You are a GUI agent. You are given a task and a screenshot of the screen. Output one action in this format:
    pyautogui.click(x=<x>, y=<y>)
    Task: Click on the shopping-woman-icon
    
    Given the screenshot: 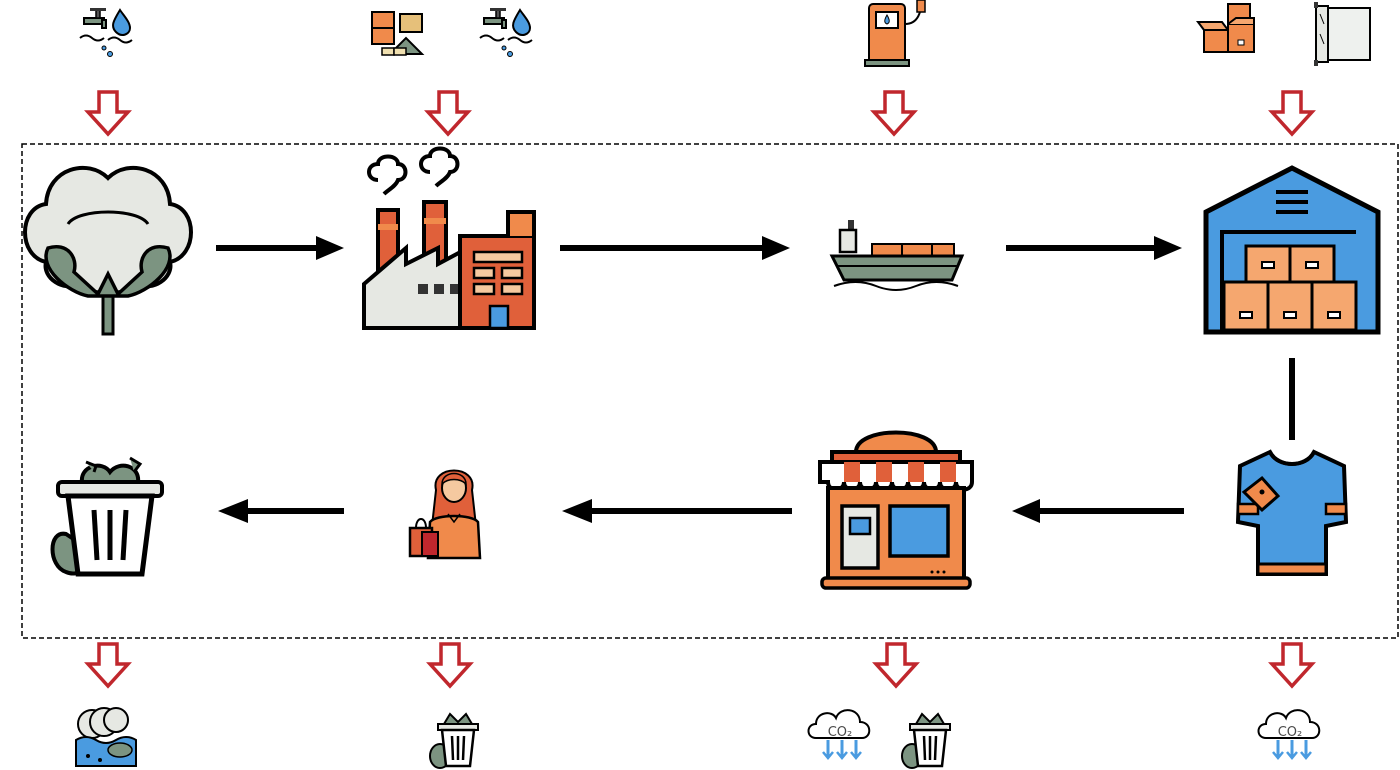 What is the action you would take?
    pyautogui.click(x=445, y=514)
    